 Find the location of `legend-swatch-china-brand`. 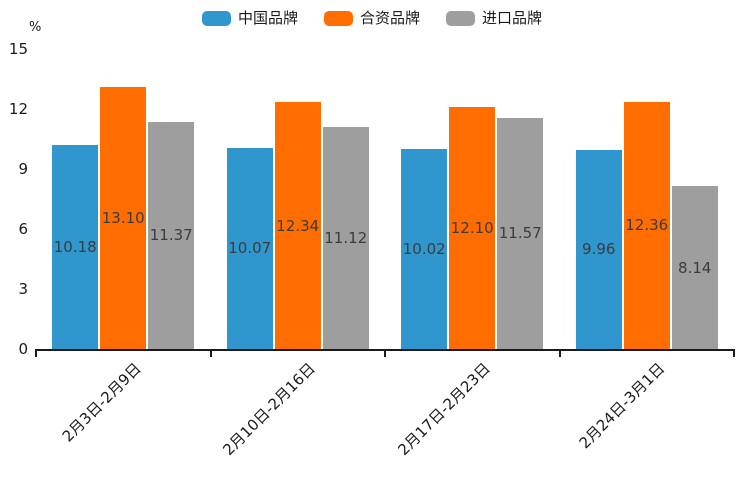

legend-swatch-china-brand is located at coordinates (216, 18).